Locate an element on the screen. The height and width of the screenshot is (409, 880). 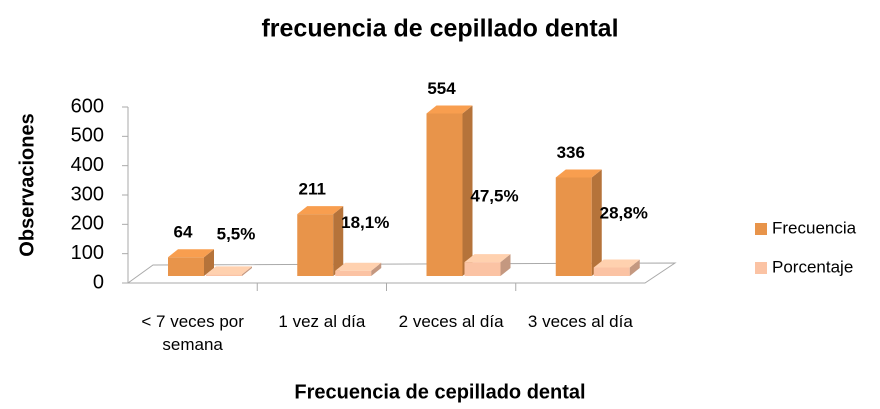
y-tick-label: 300 is located at coordinates (87, 194).